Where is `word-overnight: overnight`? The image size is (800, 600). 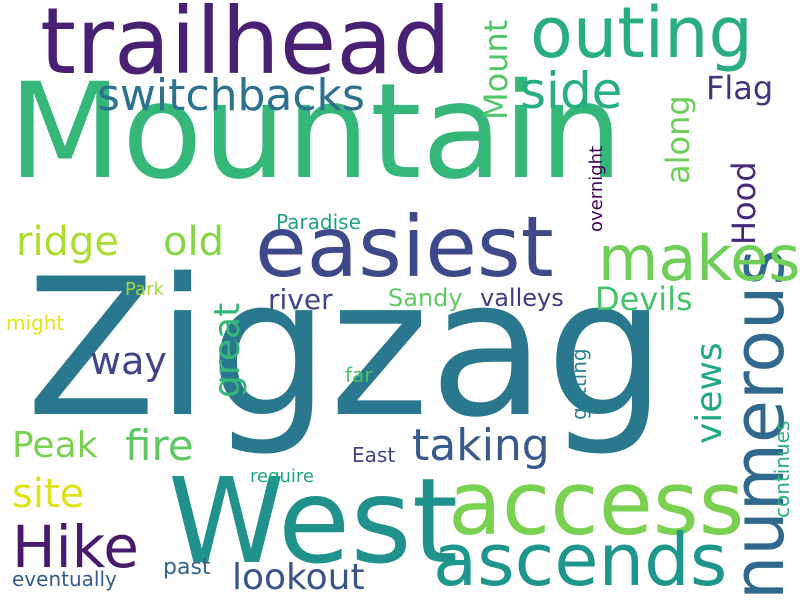 word-overnight: overnight is located at coordinates (596, 188).